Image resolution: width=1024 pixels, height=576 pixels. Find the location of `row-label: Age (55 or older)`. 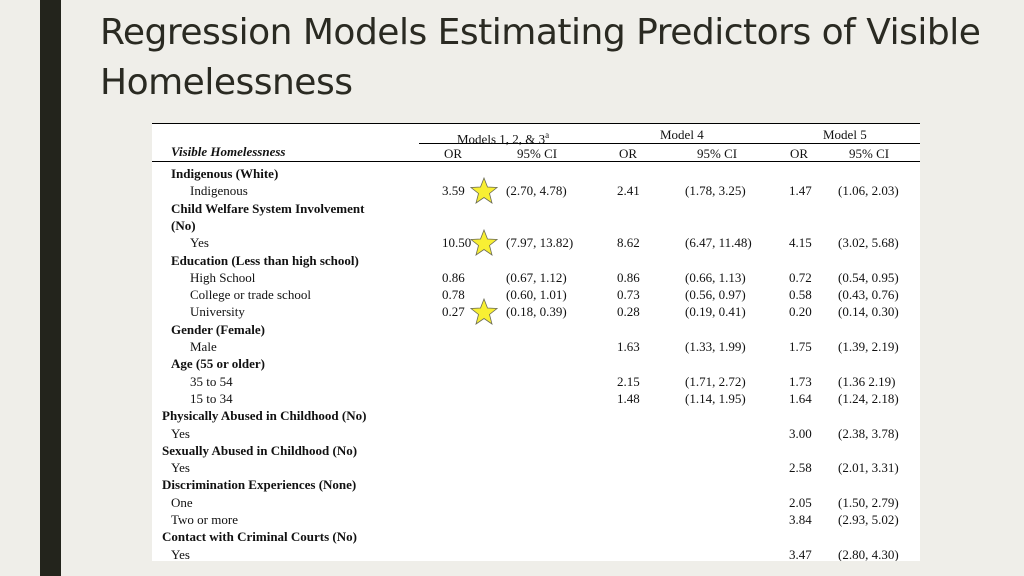

row-label: Age (55 or older) is located at coordinates (218, 364).